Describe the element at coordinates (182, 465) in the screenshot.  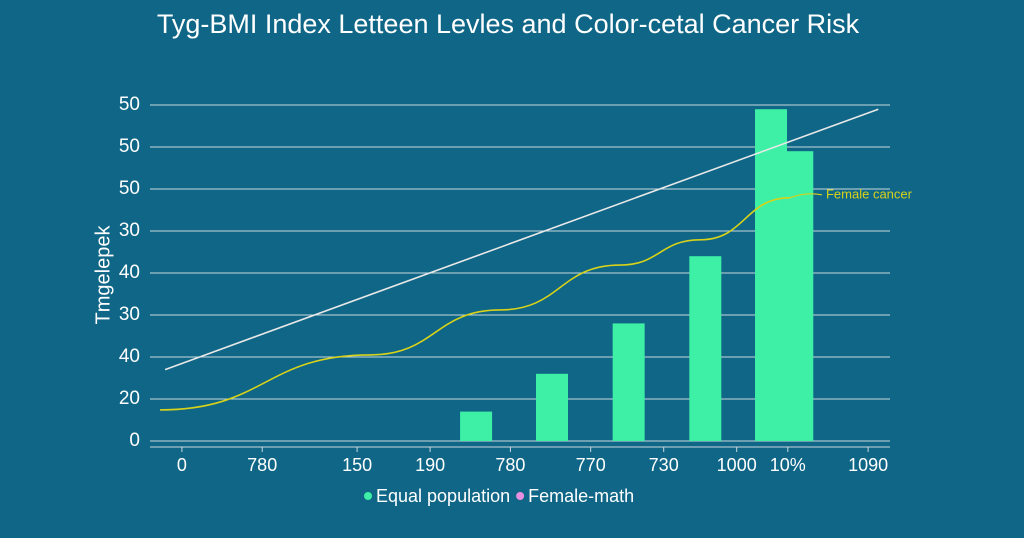
I see `x-tick-label: 0` at that location.